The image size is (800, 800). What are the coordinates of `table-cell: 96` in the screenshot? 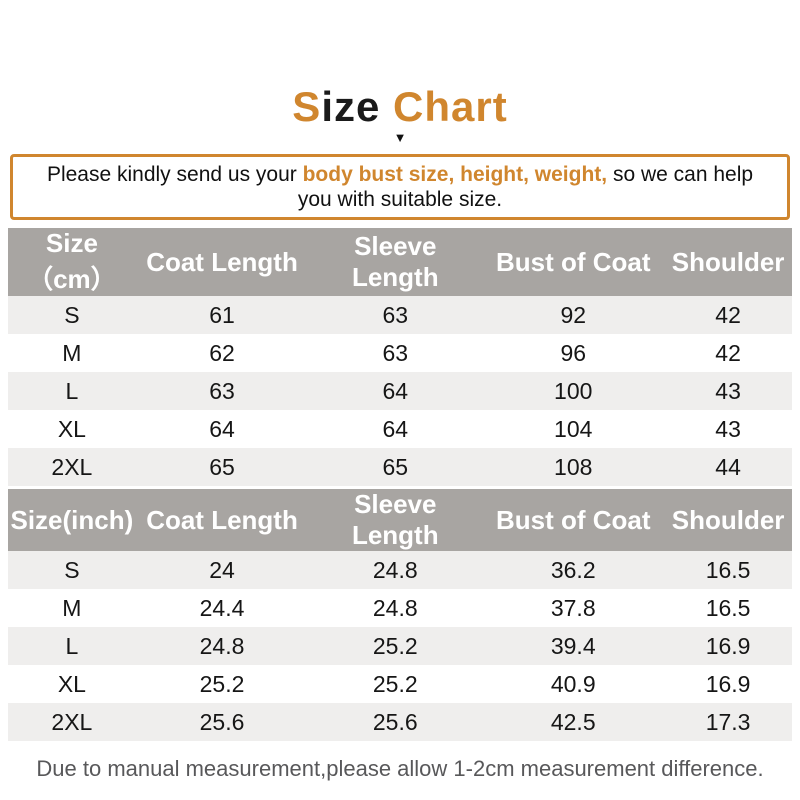 It's located at (573, 353).